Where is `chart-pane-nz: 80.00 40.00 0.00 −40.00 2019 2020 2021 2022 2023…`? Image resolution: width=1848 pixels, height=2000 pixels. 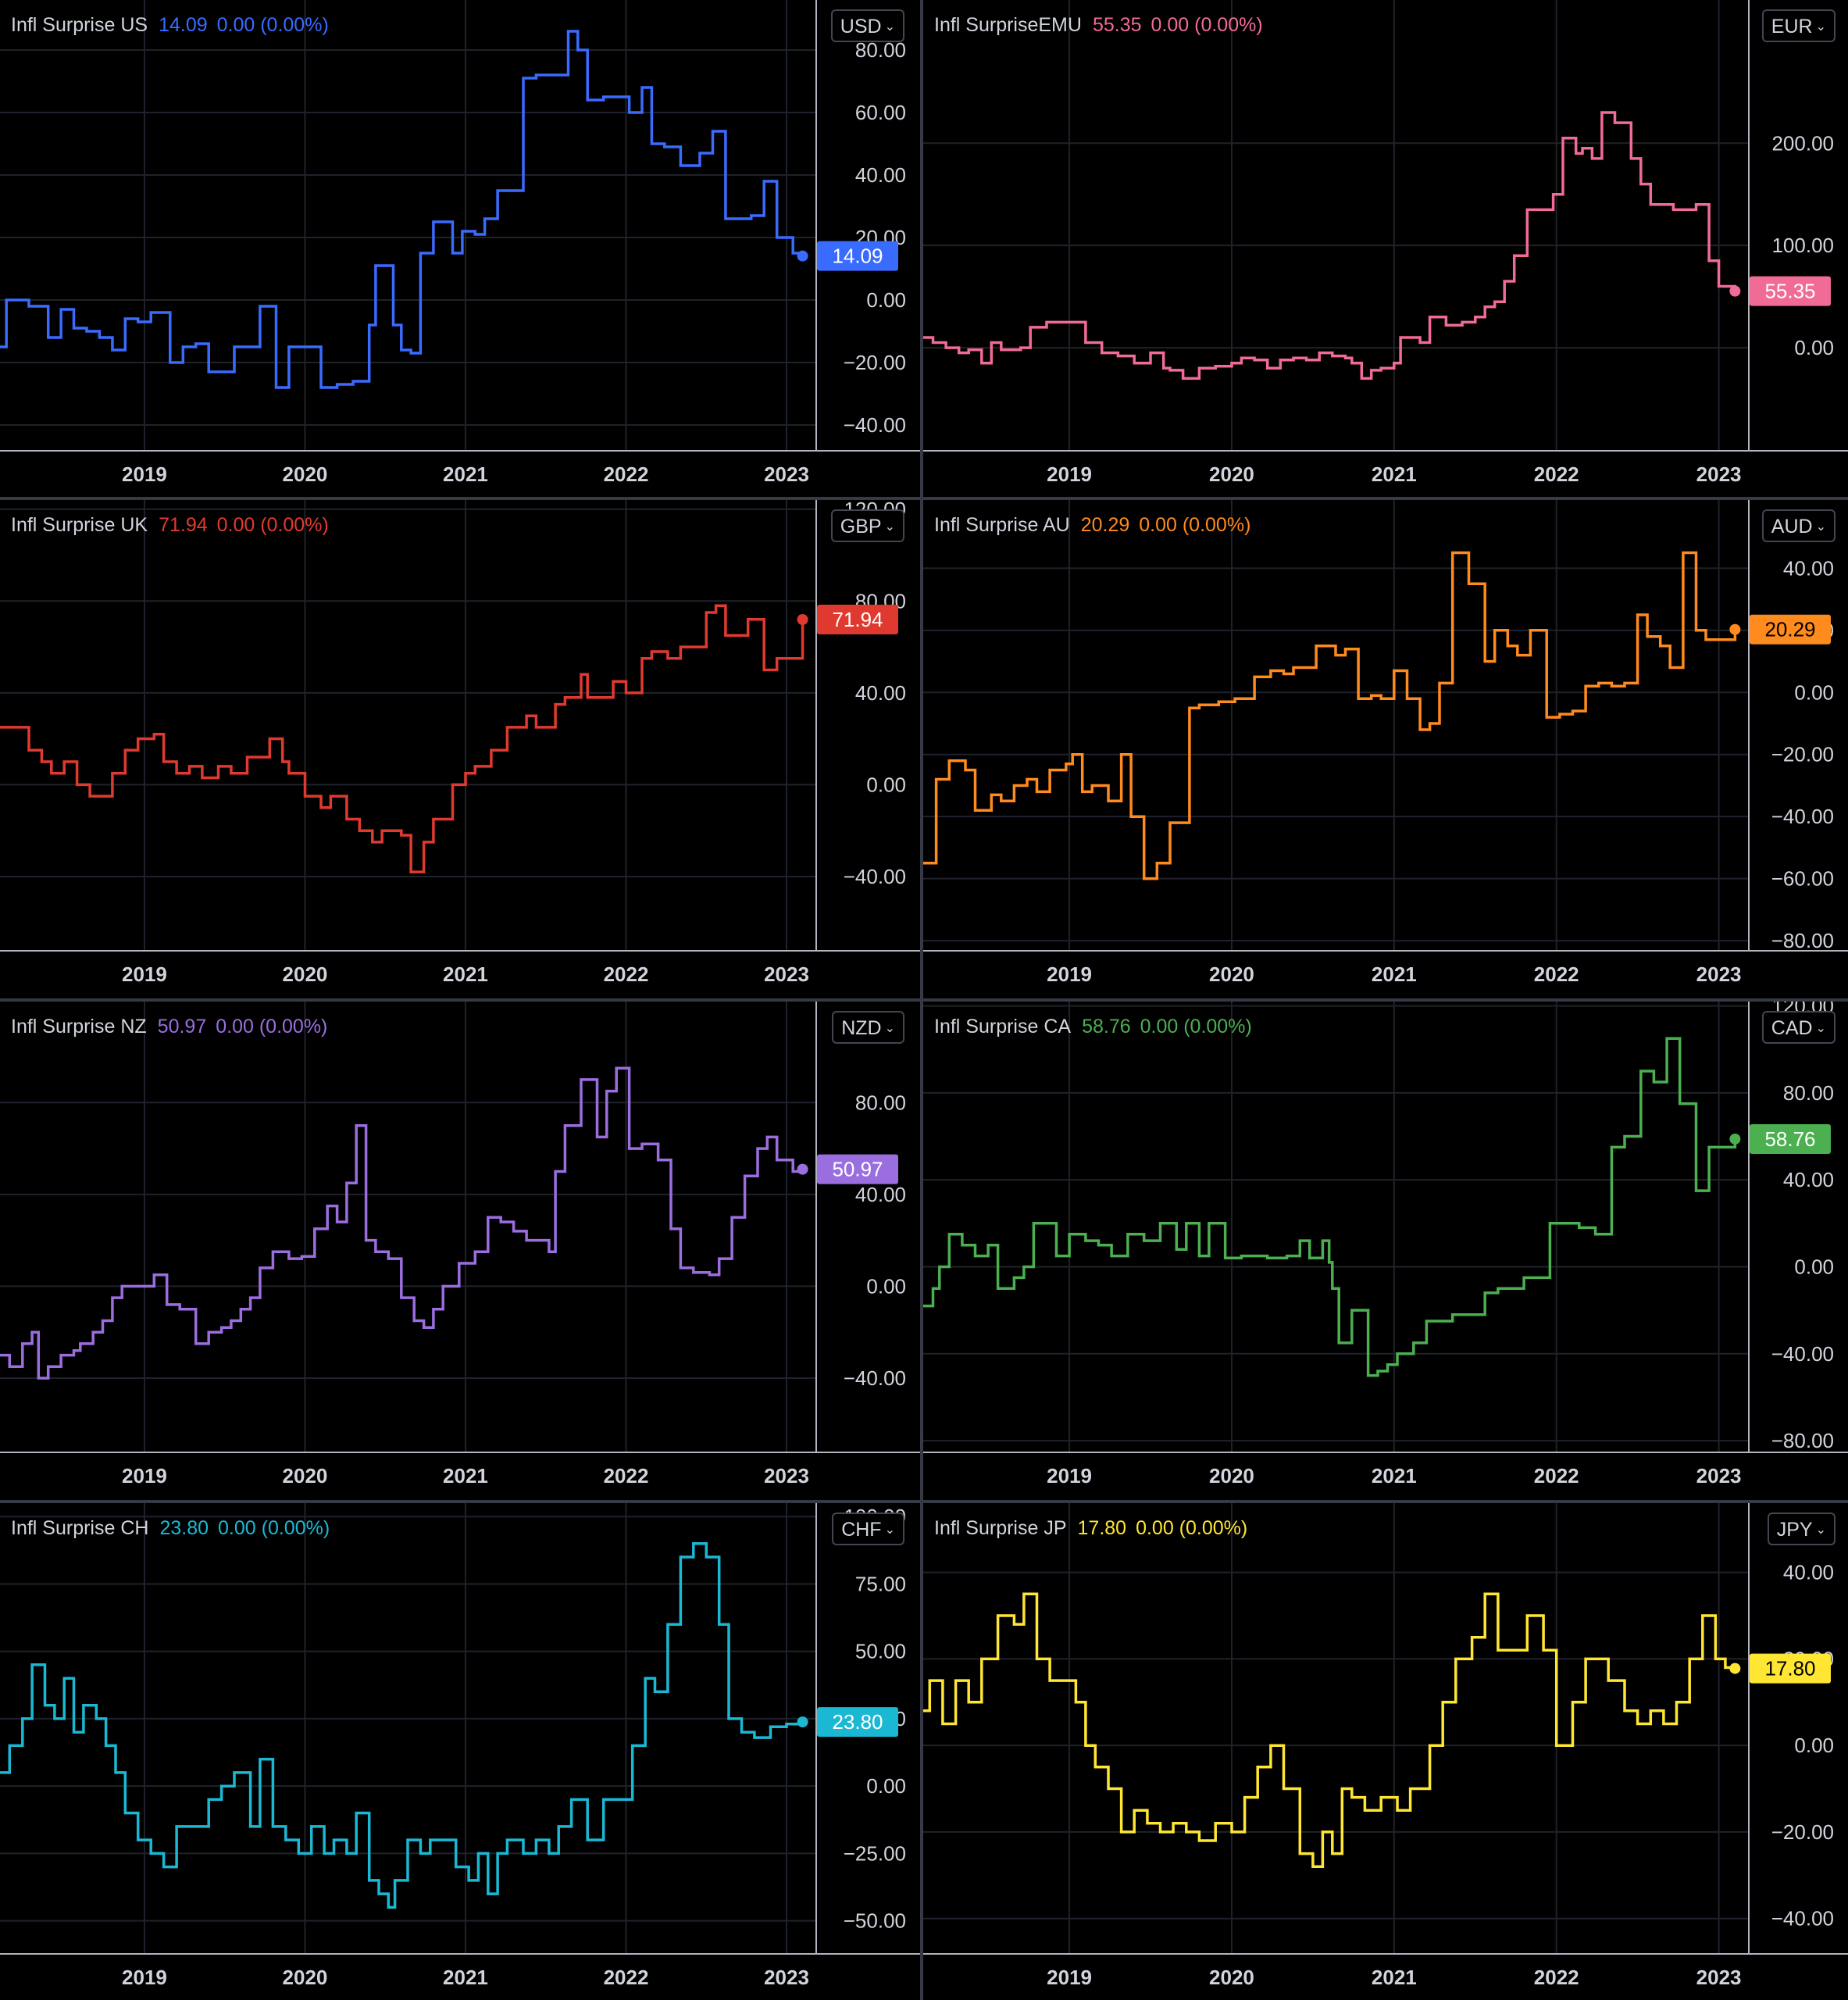 chart-pane-nz: 80.00 40.00 0.00 −40.00 2019 2020 2021 2022 2023… is located at coordinates (460, 1250).